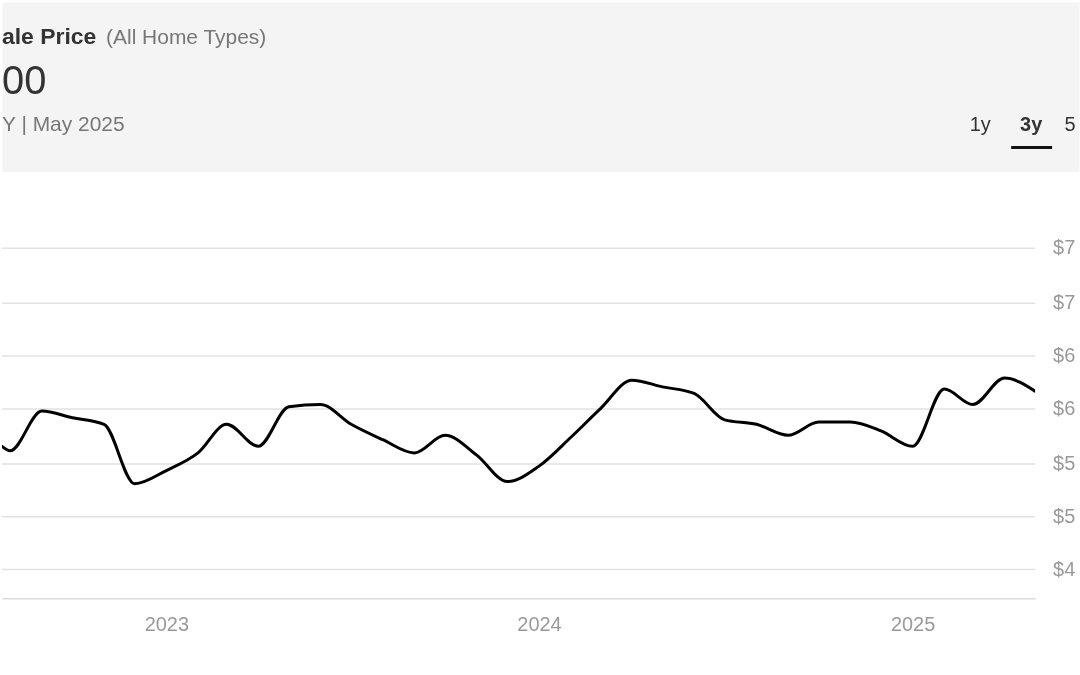  I want to click on chart-subtitle: (All Home Types), so click(186, 36).